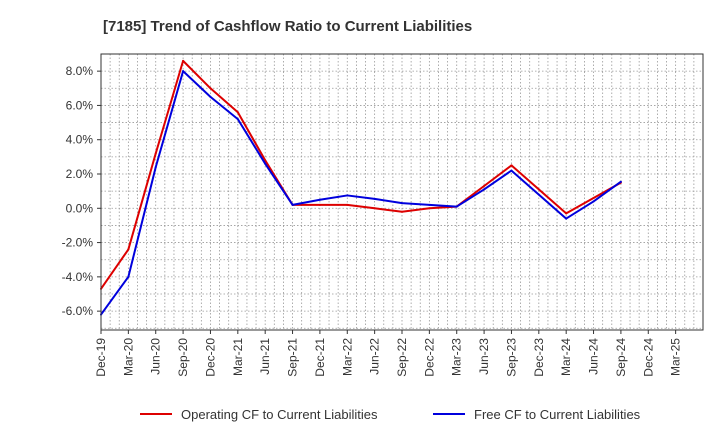 The image size is (720, 440). Describe the element at coordinates (648, 357) in the screenshot. I see `x-tick-label: Dec-24` at that location.